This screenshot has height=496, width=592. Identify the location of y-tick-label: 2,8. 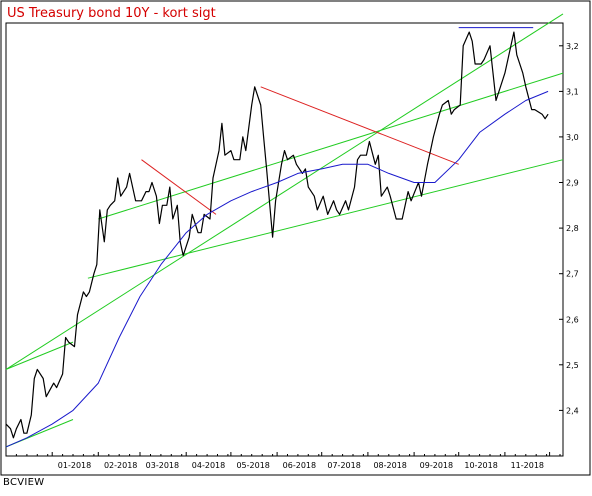
(572, 228).